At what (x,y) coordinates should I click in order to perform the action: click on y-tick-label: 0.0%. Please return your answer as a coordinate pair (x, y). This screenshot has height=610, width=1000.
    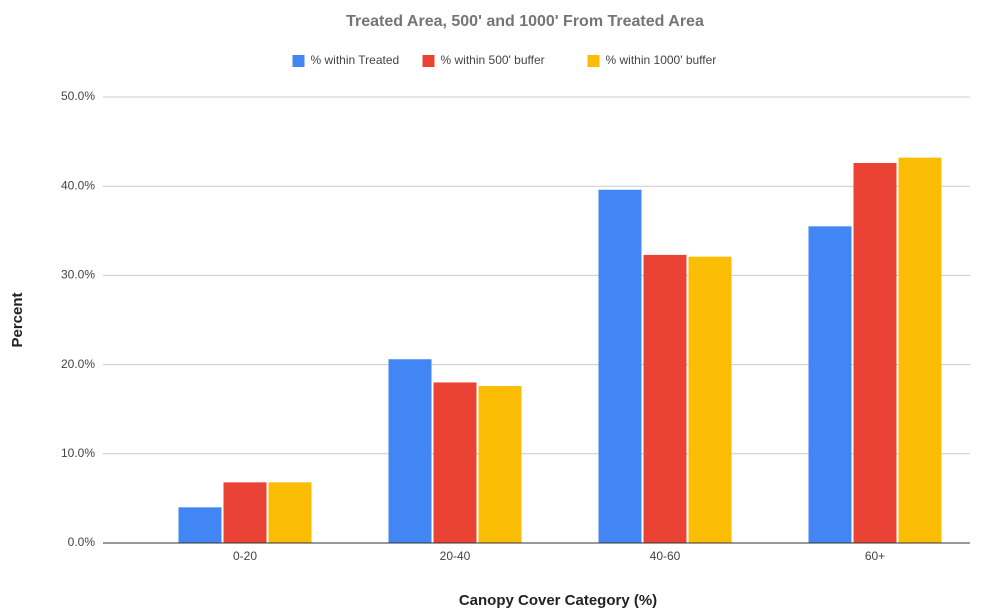
    Looking at the image, I should click on (82, 542).